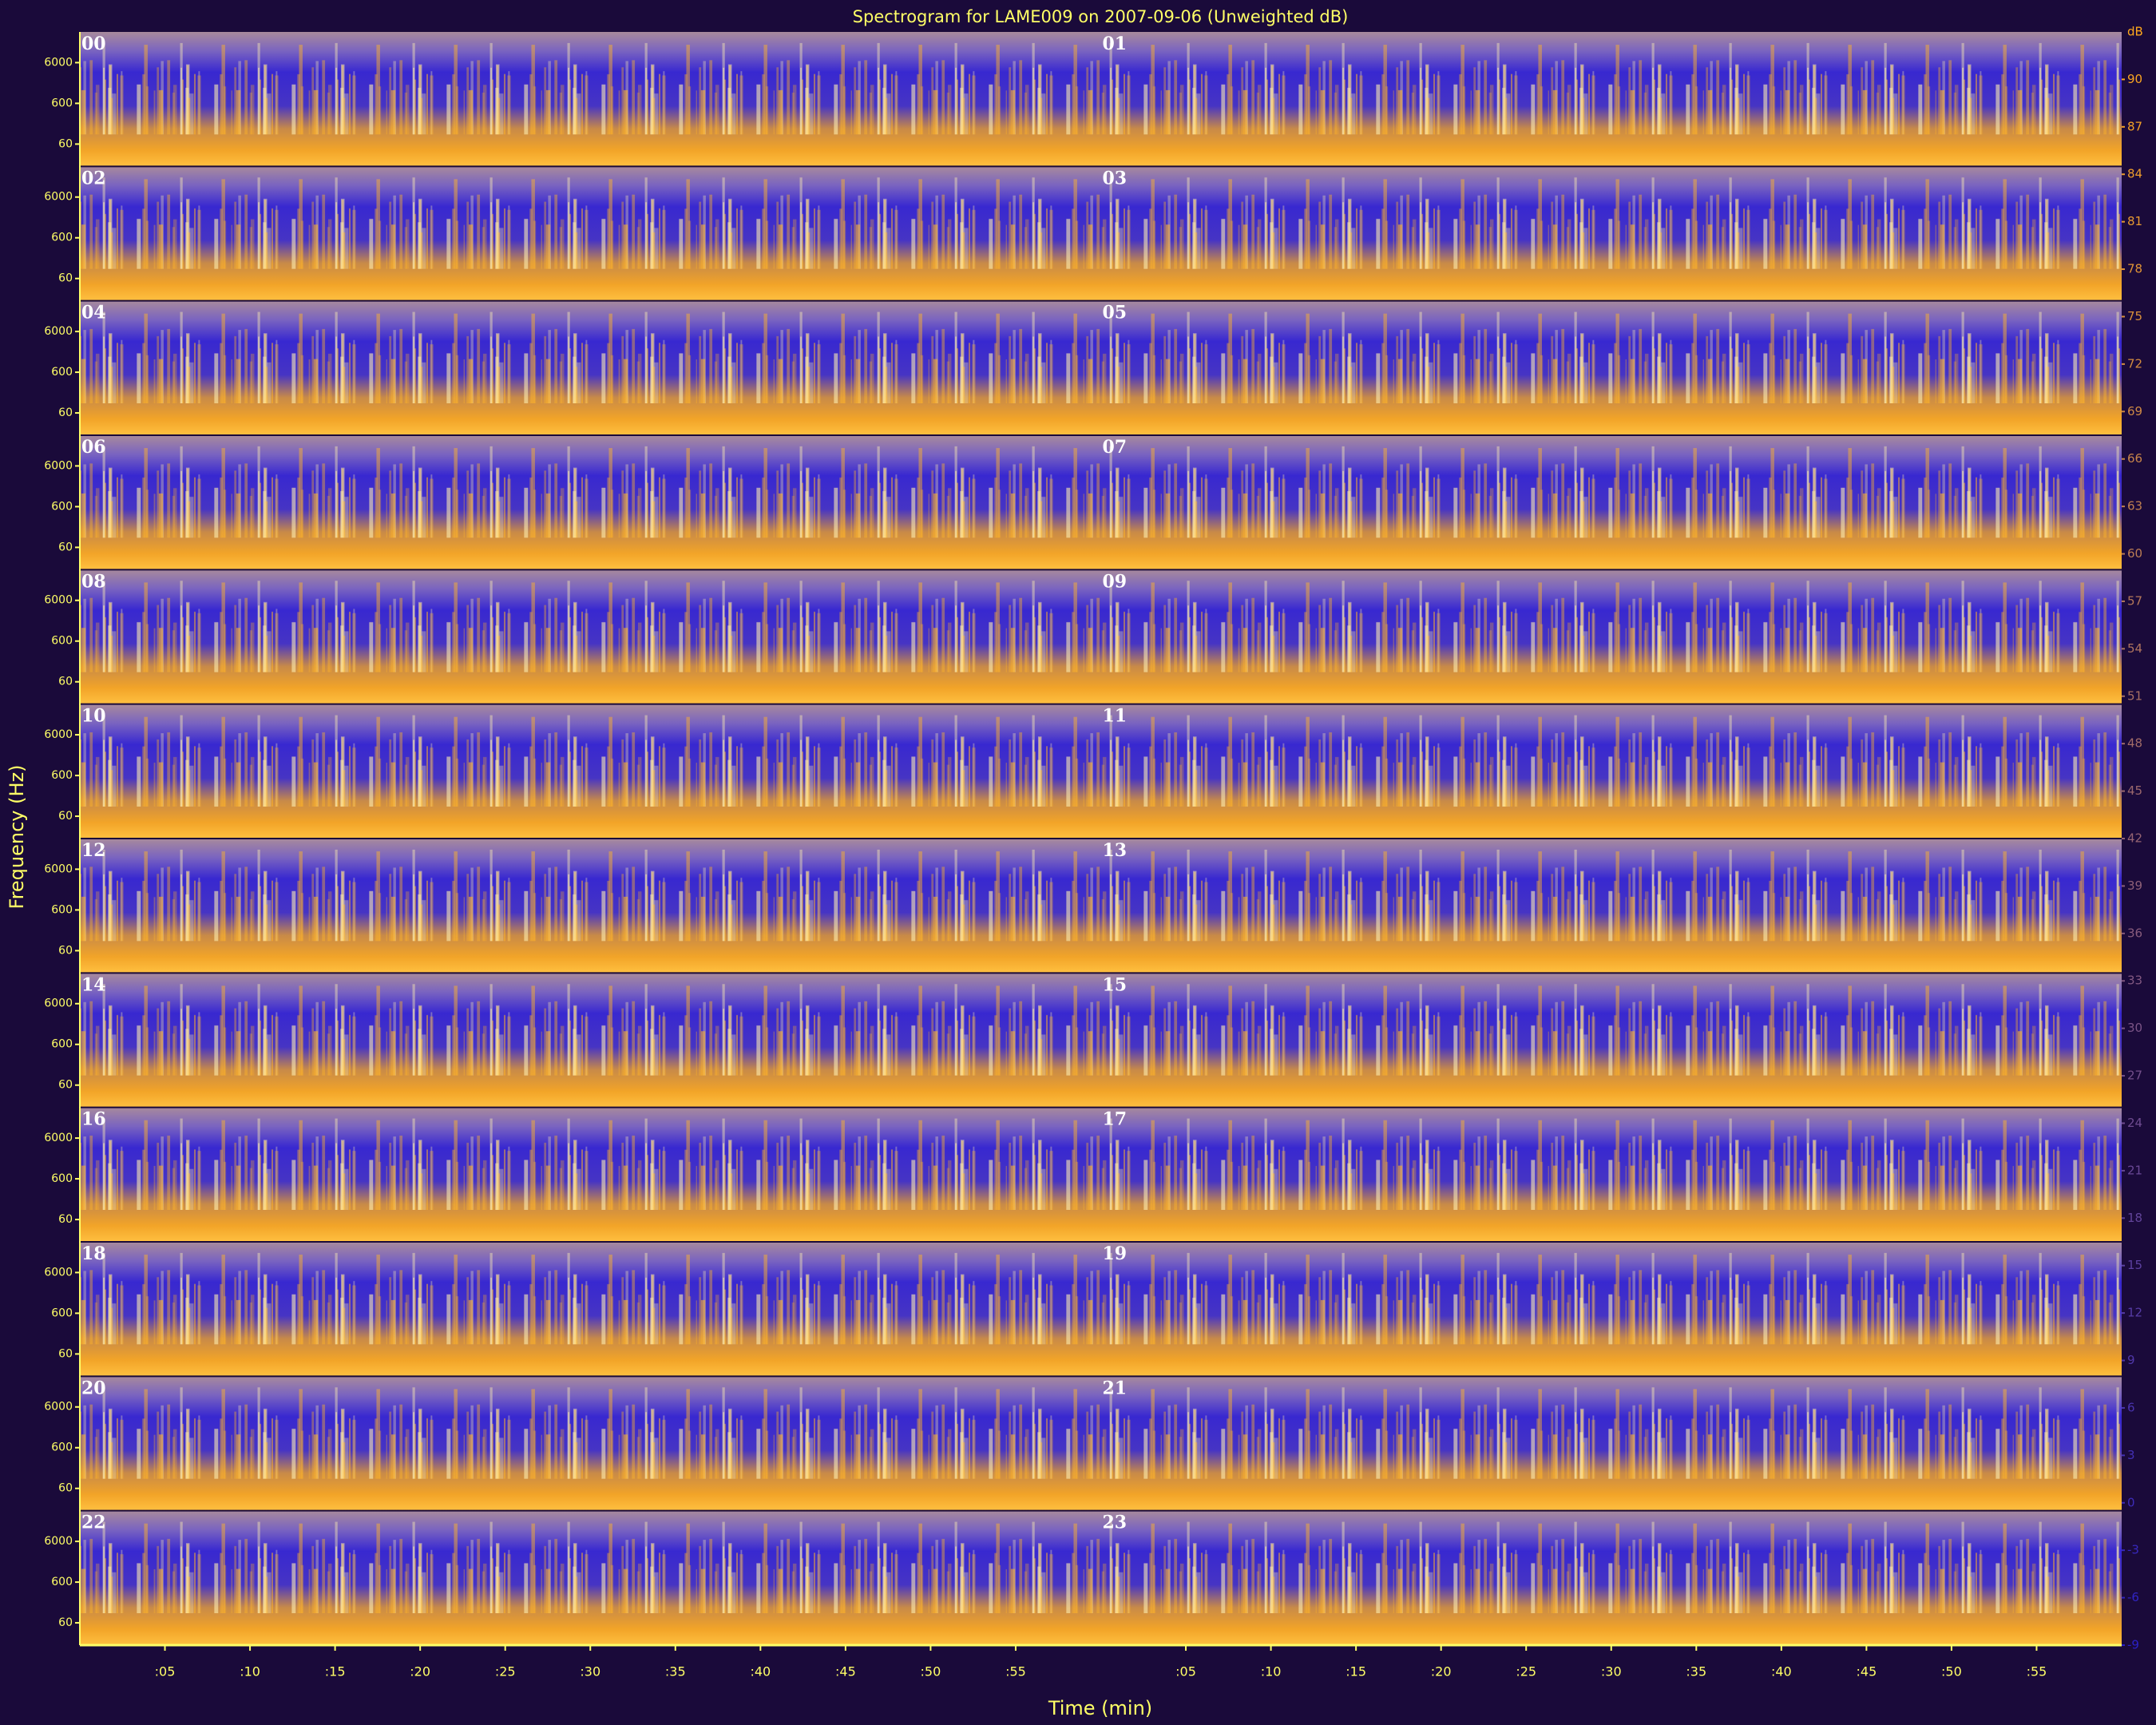  What do you see at coordinates (335, 1672) in the screenshot?
I see `x-tick-label: :15` at bounding box center [335, 1672].